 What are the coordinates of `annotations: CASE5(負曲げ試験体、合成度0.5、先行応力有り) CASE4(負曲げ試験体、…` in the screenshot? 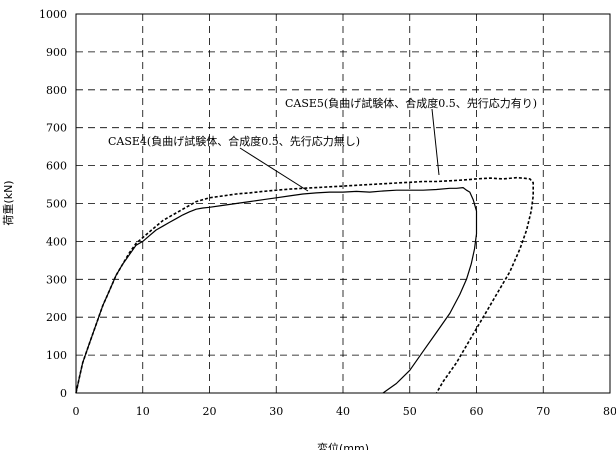 It's located at (322, 144).